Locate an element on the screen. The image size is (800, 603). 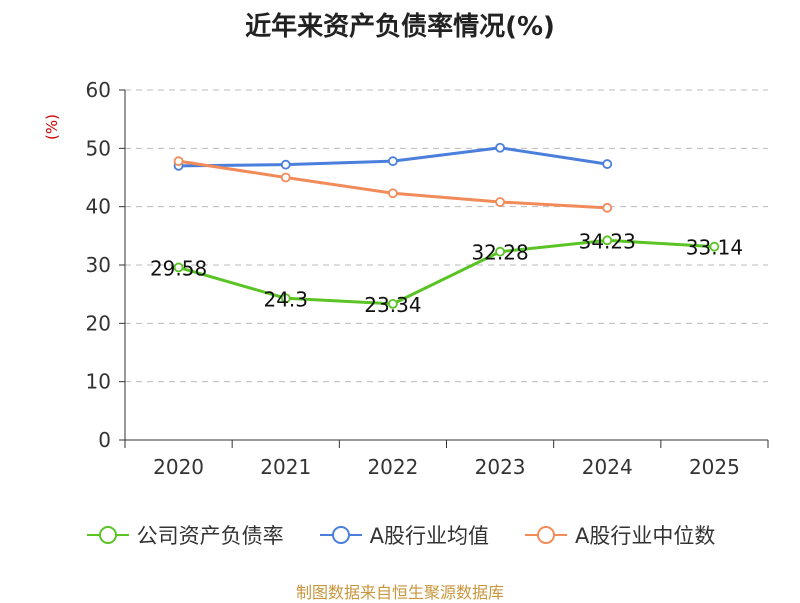
y-tick-label: 60 is located at coordinates (98, 90).